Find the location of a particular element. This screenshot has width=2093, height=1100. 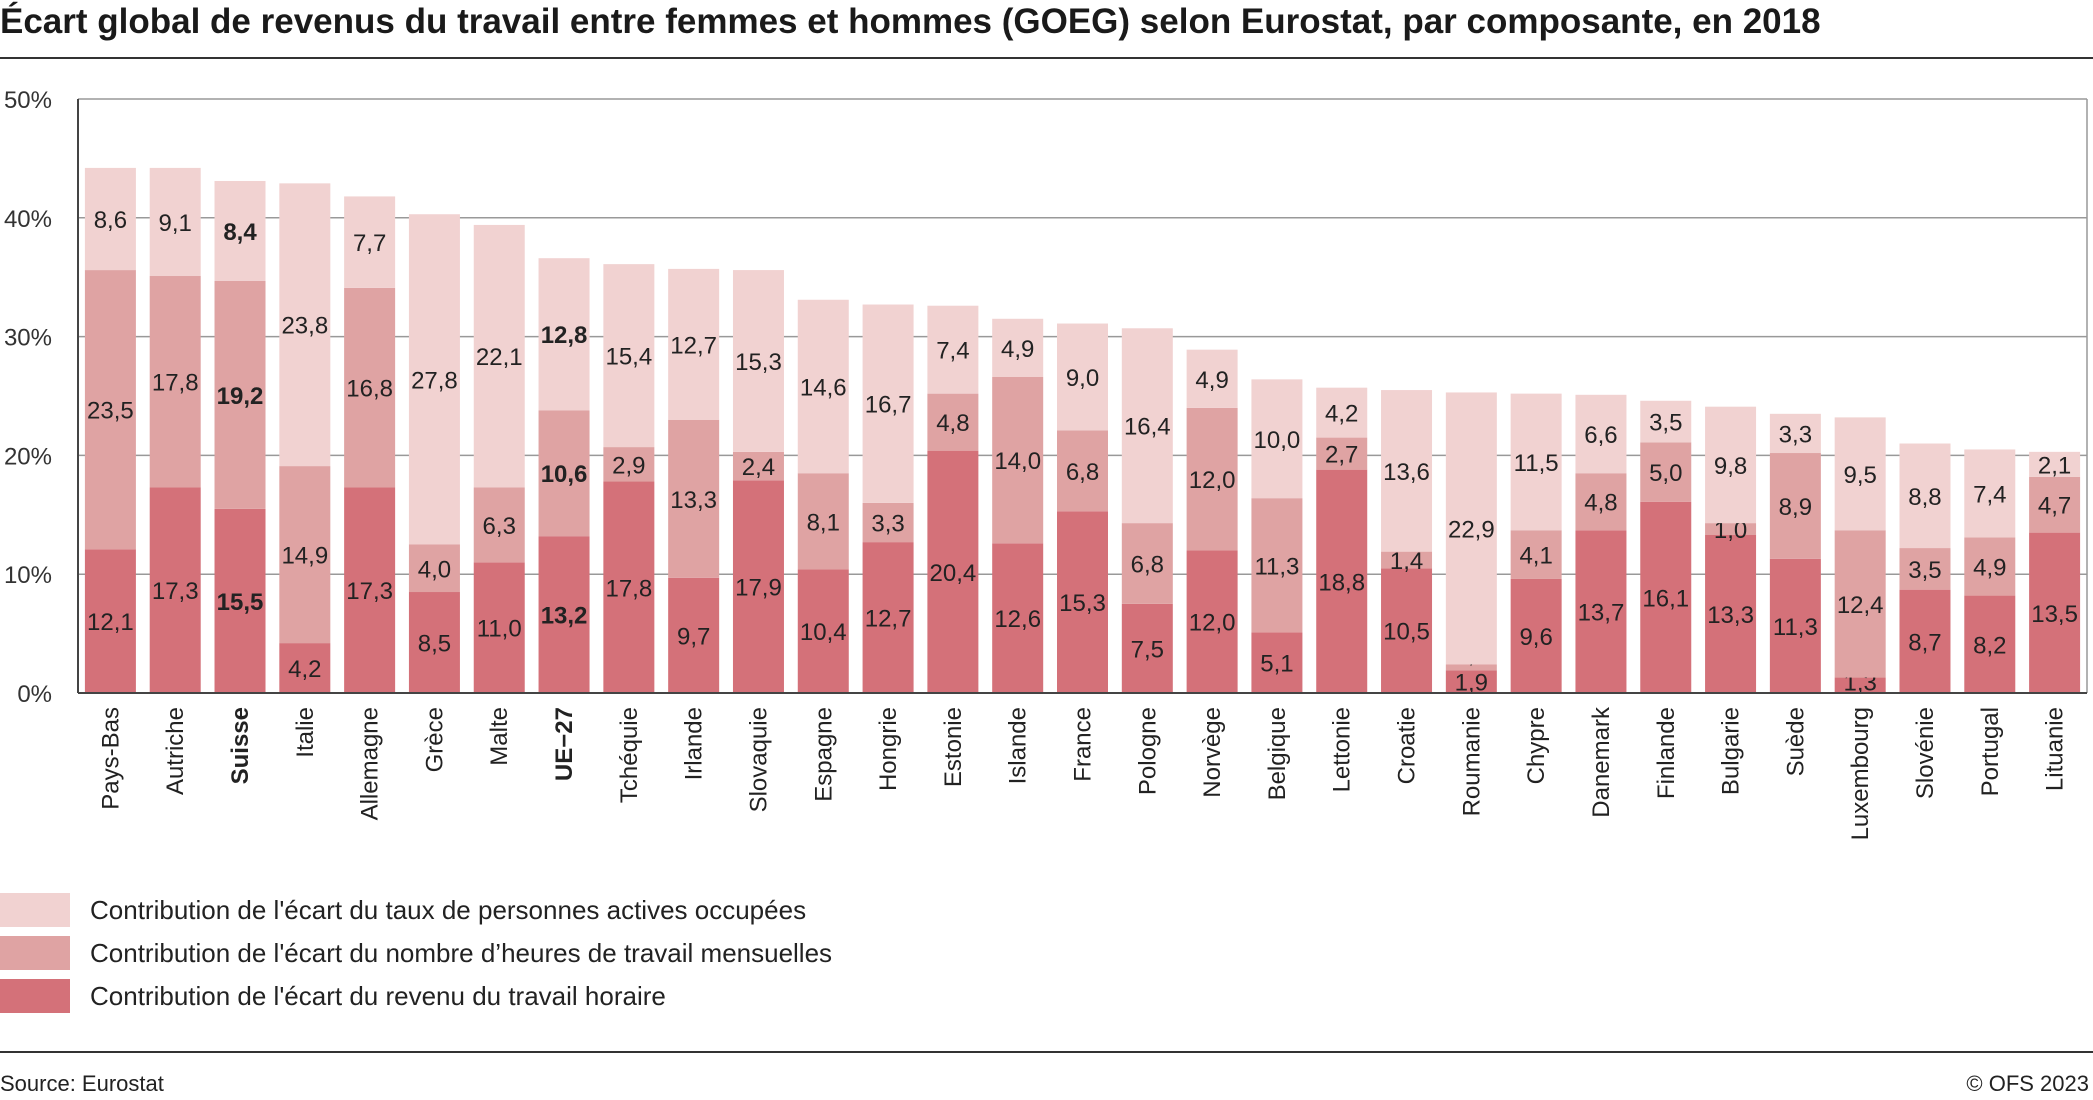

x-category-label: Irlande is located at coordinates (694, 743).